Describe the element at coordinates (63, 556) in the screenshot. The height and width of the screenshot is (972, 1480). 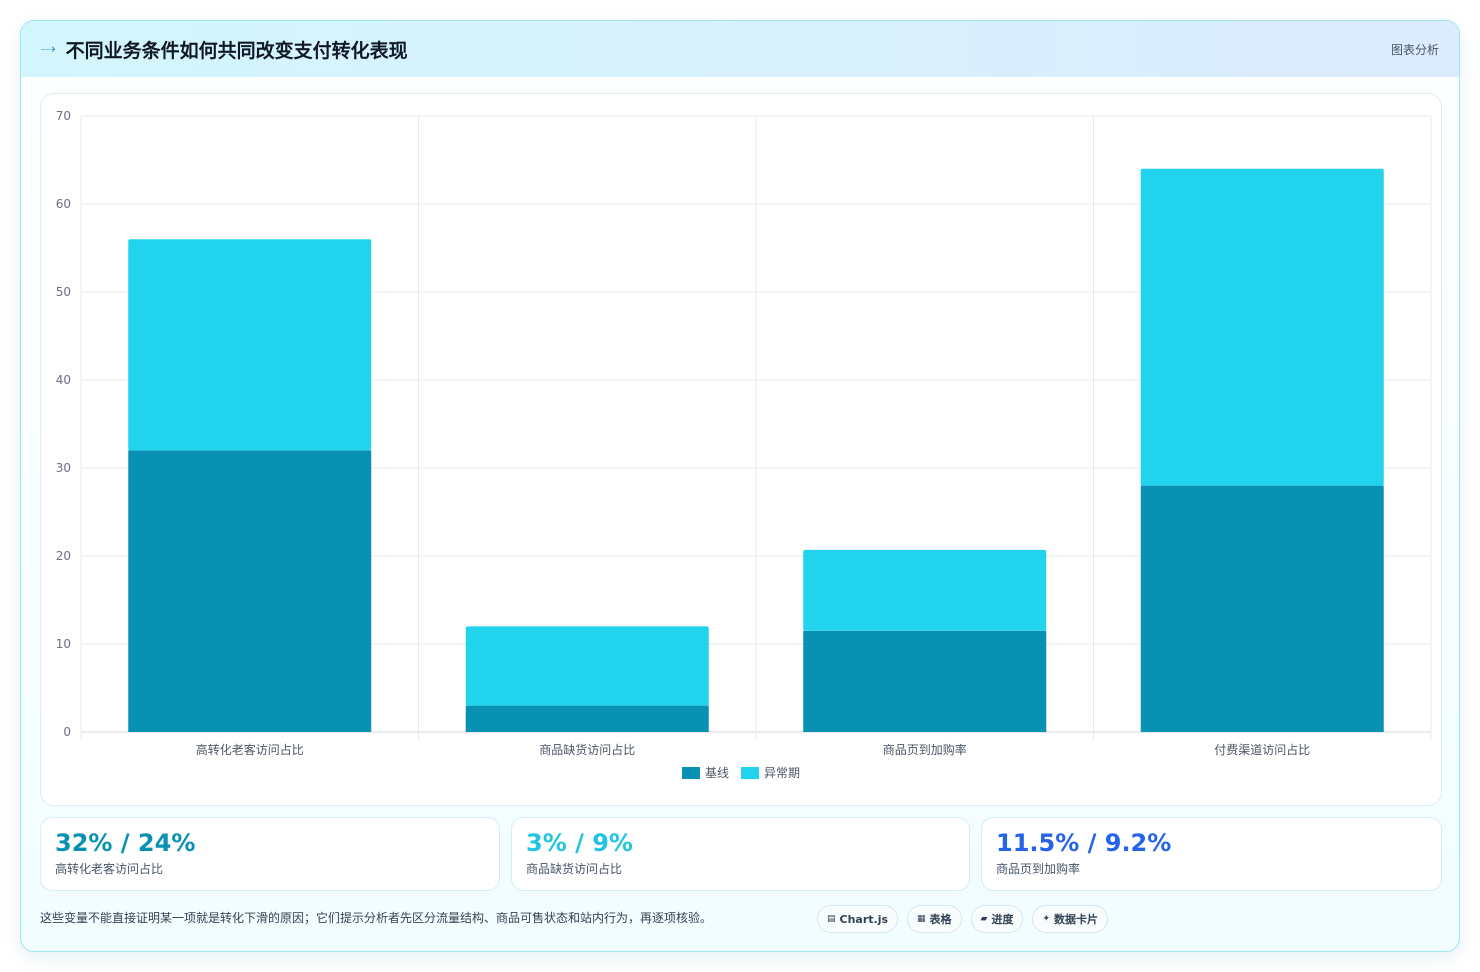
I see `y-tick-label: 20` at that location.